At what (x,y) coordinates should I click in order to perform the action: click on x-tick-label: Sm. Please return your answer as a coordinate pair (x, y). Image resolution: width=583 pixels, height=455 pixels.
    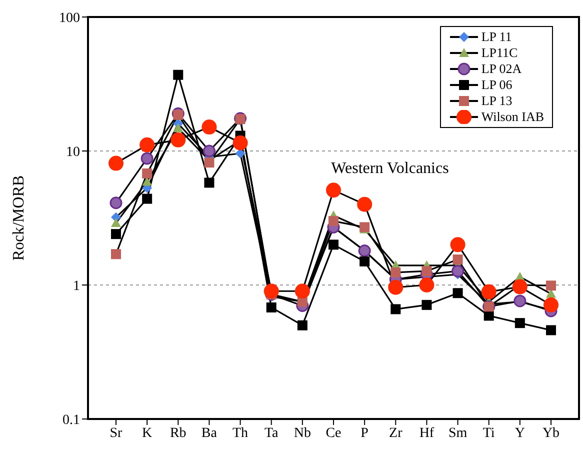
    Looking at the image, I should click on (458, 433).